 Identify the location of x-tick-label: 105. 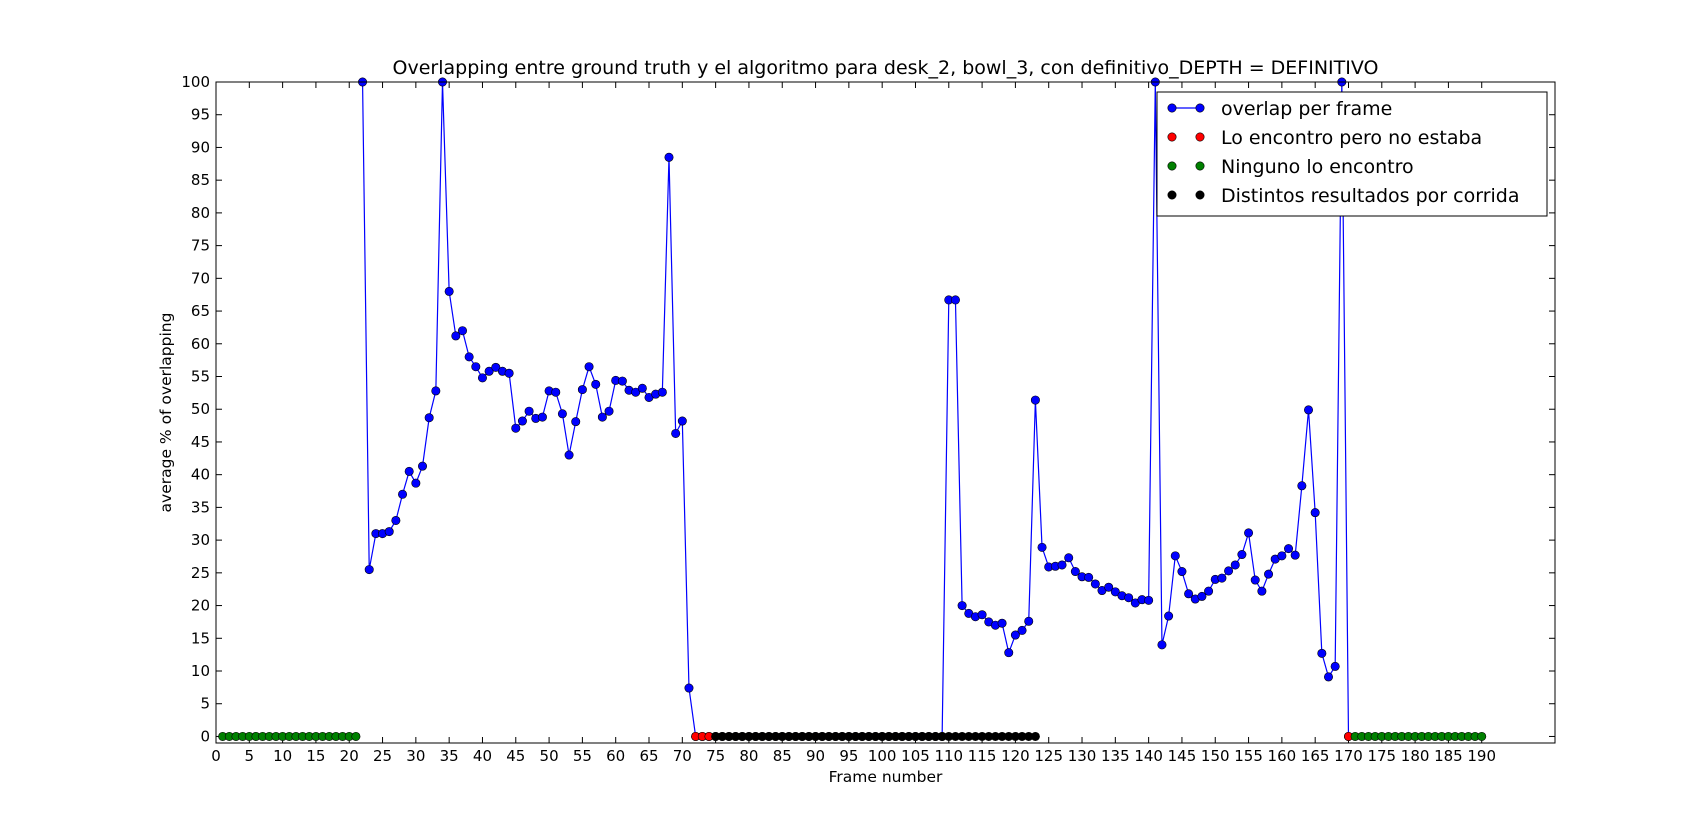
(915, 756).